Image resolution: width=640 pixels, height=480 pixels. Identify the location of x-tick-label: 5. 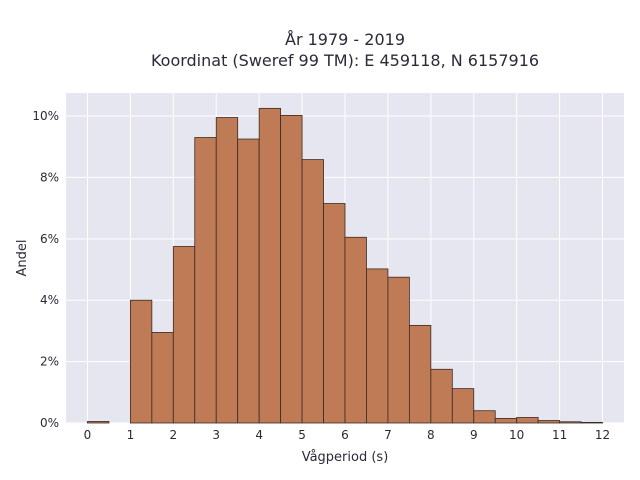
(302, 435).